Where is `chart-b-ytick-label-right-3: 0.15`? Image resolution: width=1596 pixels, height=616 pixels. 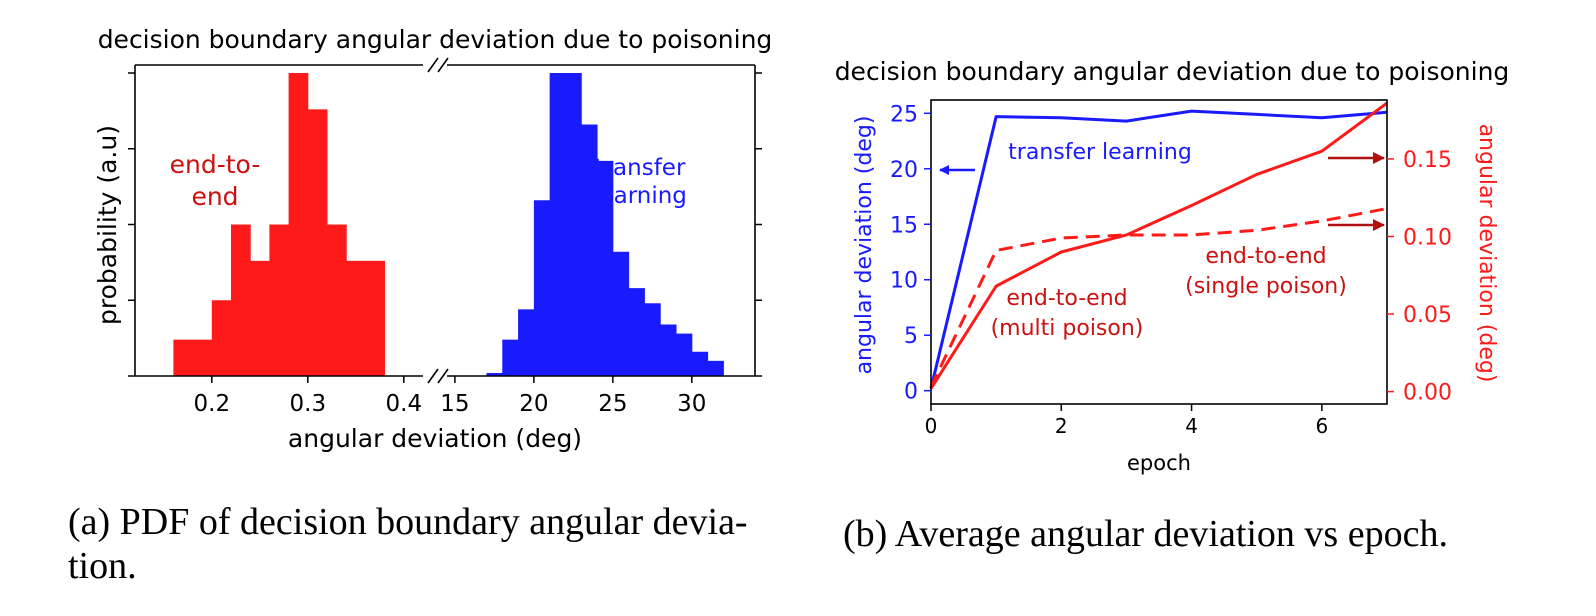 chart-b-ytick-label-right-3: 0.15 is located at coordinates (1427, 160).